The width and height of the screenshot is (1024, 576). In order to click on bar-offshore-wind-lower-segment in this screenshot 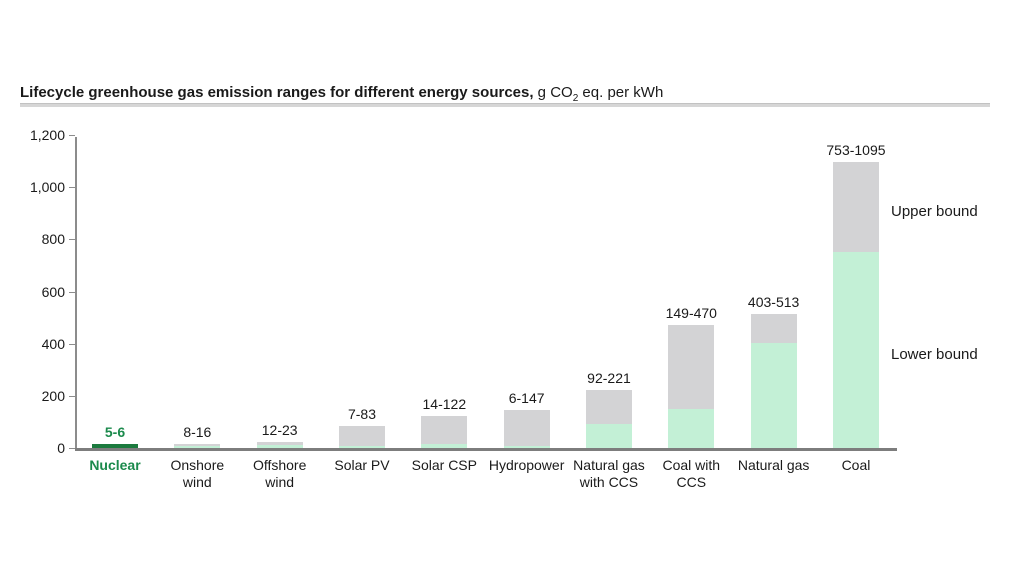, I will do `click(279, 446)`.